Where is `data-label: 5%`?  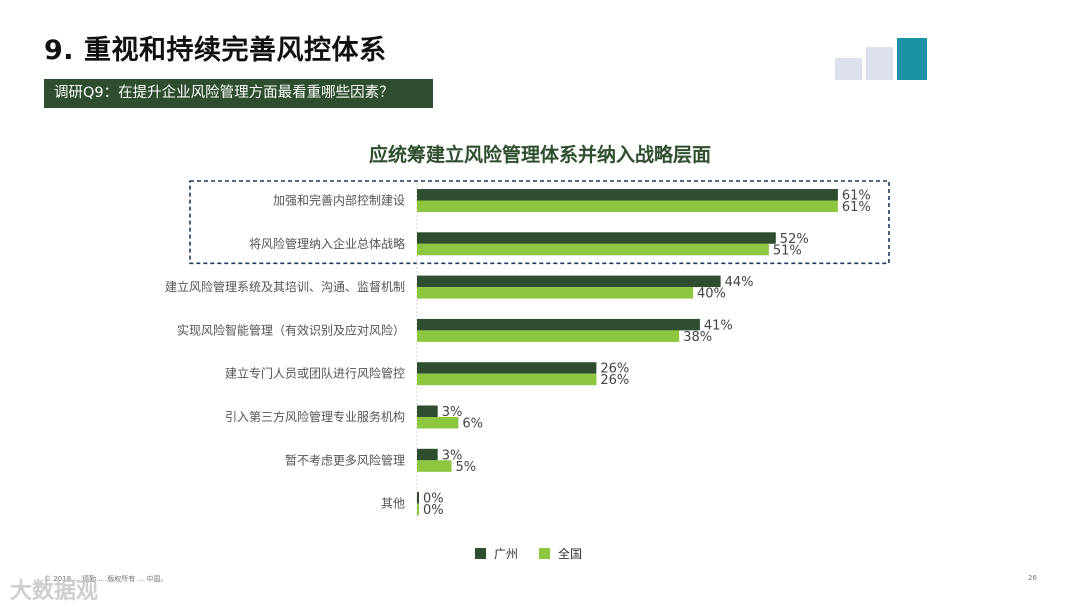
data-label: 5% is located at coordinates (466, 467).